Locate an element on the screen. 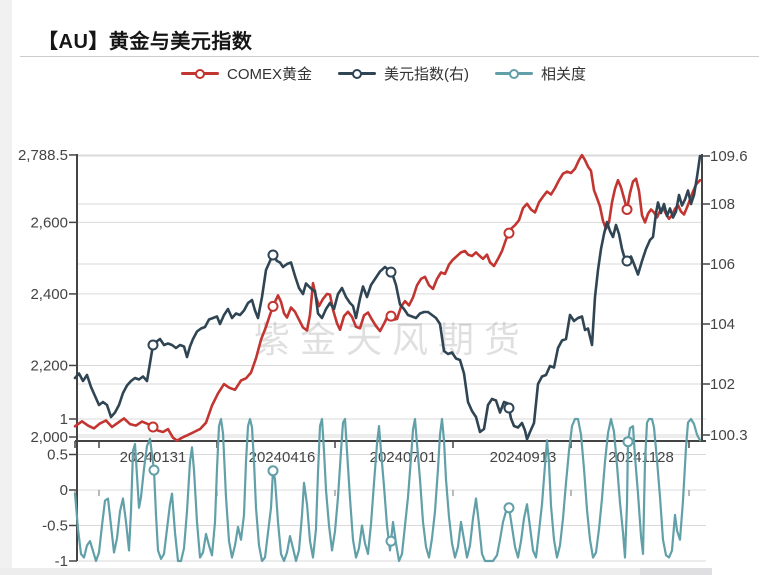 The image size is (767, 575). y-axis-label-corr: 0 is located at coordinates (64, 490).